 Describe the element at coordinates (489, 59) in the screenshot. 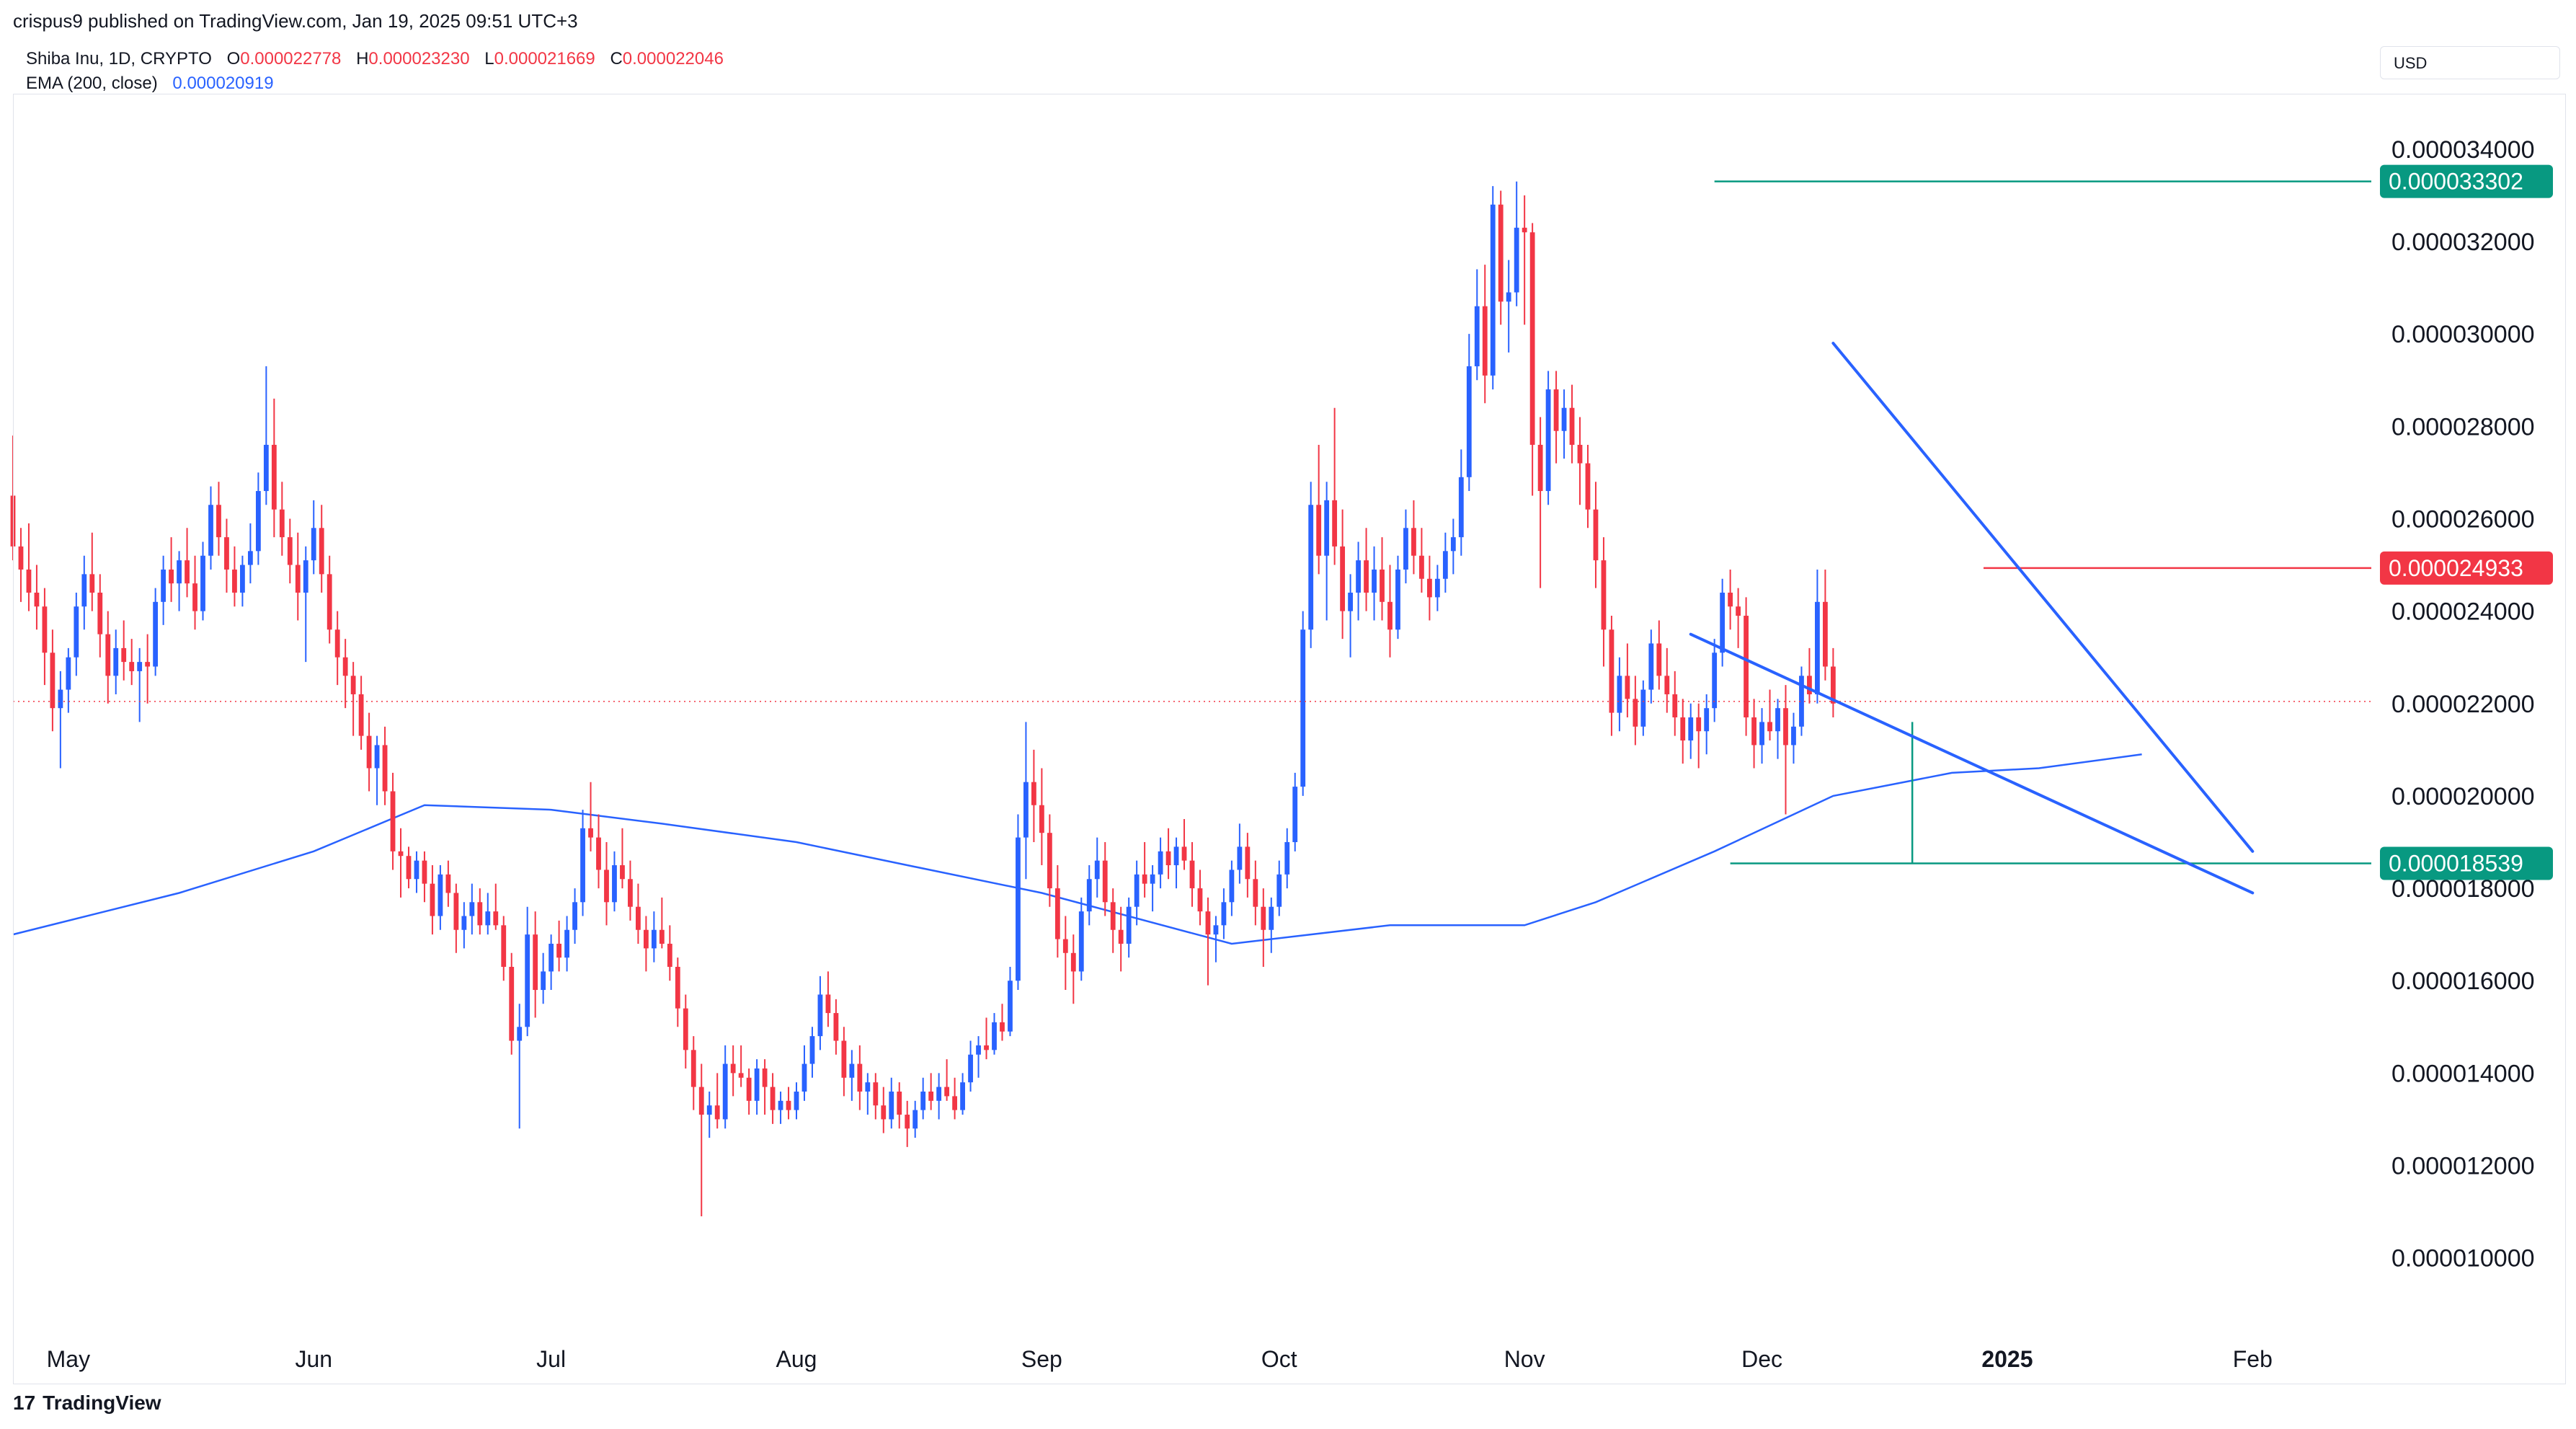

I see `low-label: L` at that location.